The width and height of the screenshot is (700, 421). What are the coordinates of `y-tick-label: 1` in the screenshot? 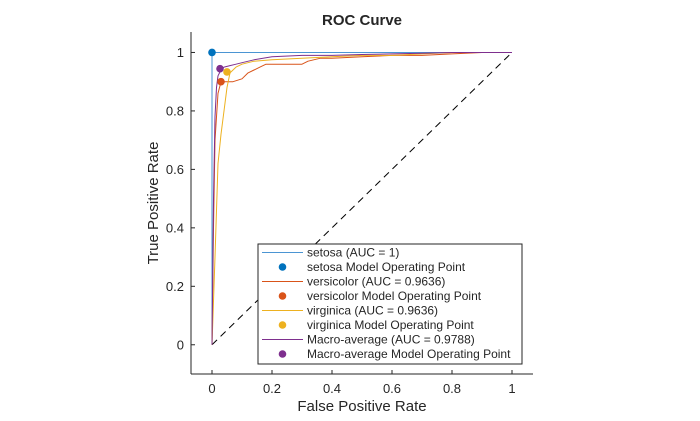 It's located at (180, 52).